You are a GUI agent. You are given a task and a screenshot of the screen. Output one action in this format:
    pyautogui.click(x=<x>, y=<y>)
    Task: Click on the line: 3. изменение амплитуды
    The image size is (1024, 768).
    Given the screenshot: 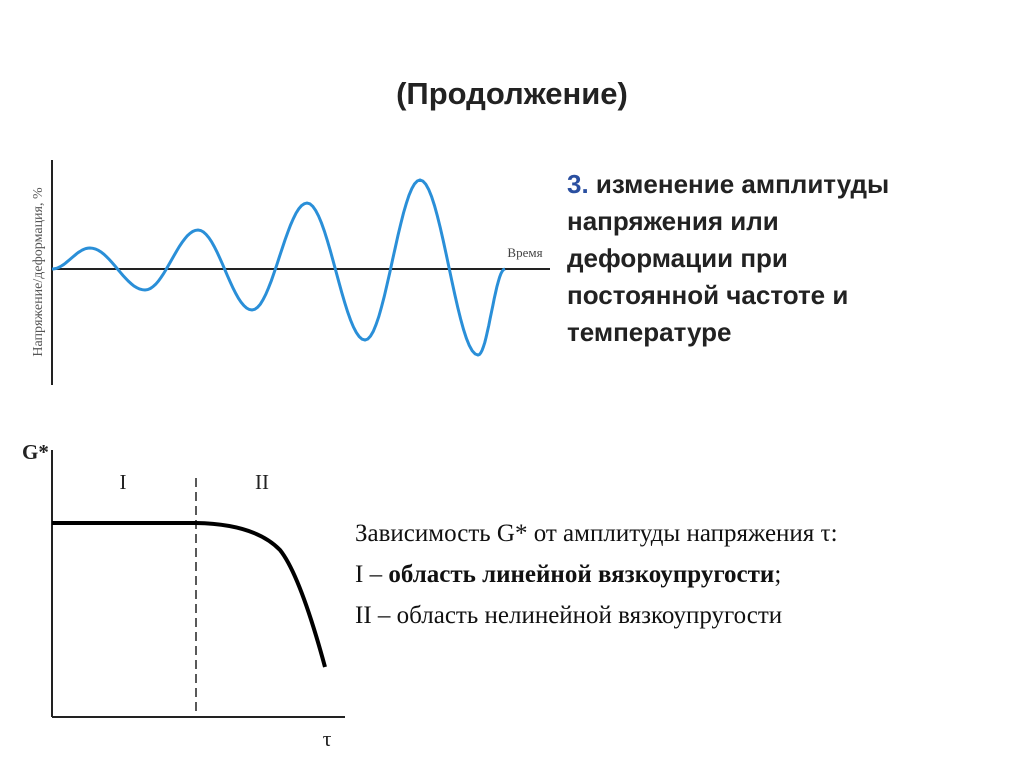 What is the action you would take?
    pyautogui.click(x=728, y=184)
    